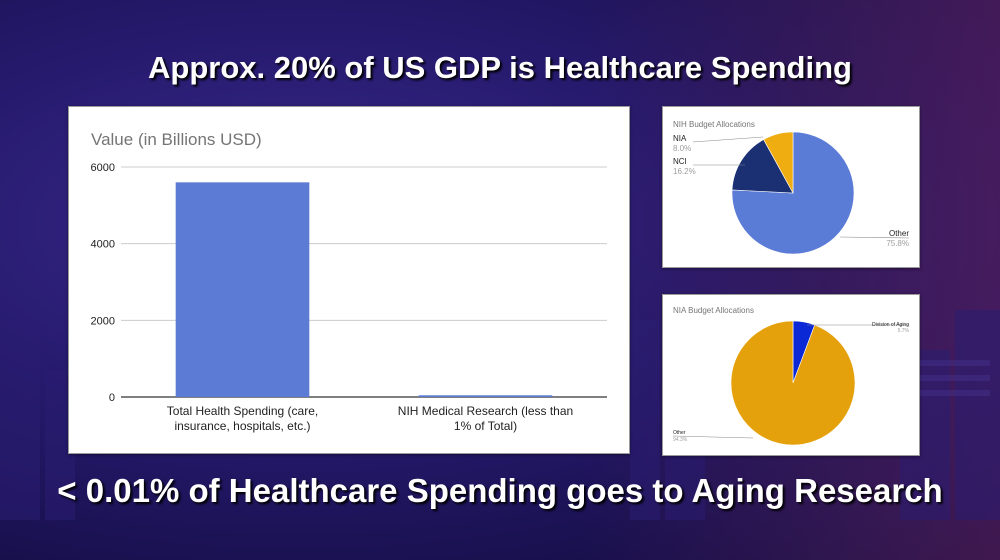  I want to click on x-tick-label: 1% of Total), so click(485, 426).